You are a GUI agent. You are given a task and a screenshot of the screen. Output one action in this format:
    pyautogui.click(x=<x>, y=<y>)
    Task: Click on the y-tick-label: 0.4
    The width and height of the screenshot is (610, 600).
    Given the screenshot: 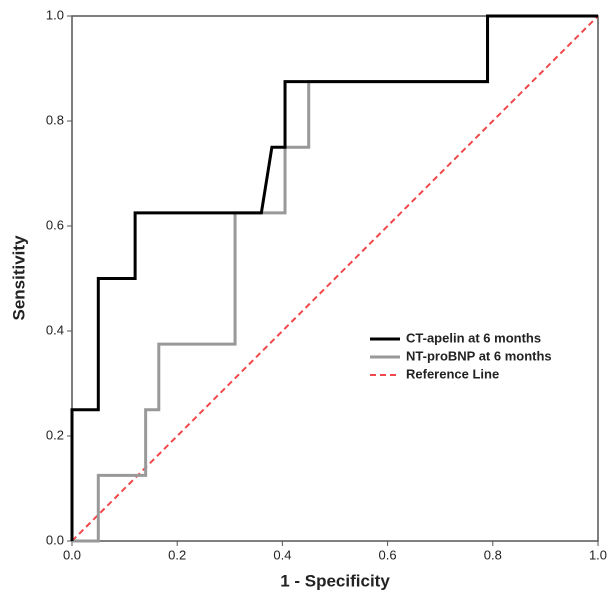 What is the action you would take?
    pyautogui.click(x=55, y=329)
    